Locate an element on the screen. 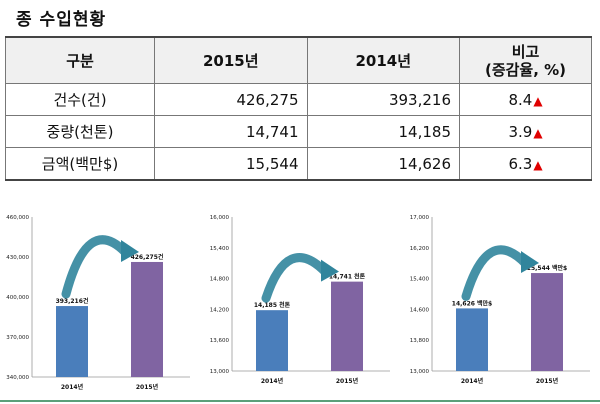 This screenshot has height=404, width=600. y-tick-label: 16,000 is located at coordinates (220, 218).